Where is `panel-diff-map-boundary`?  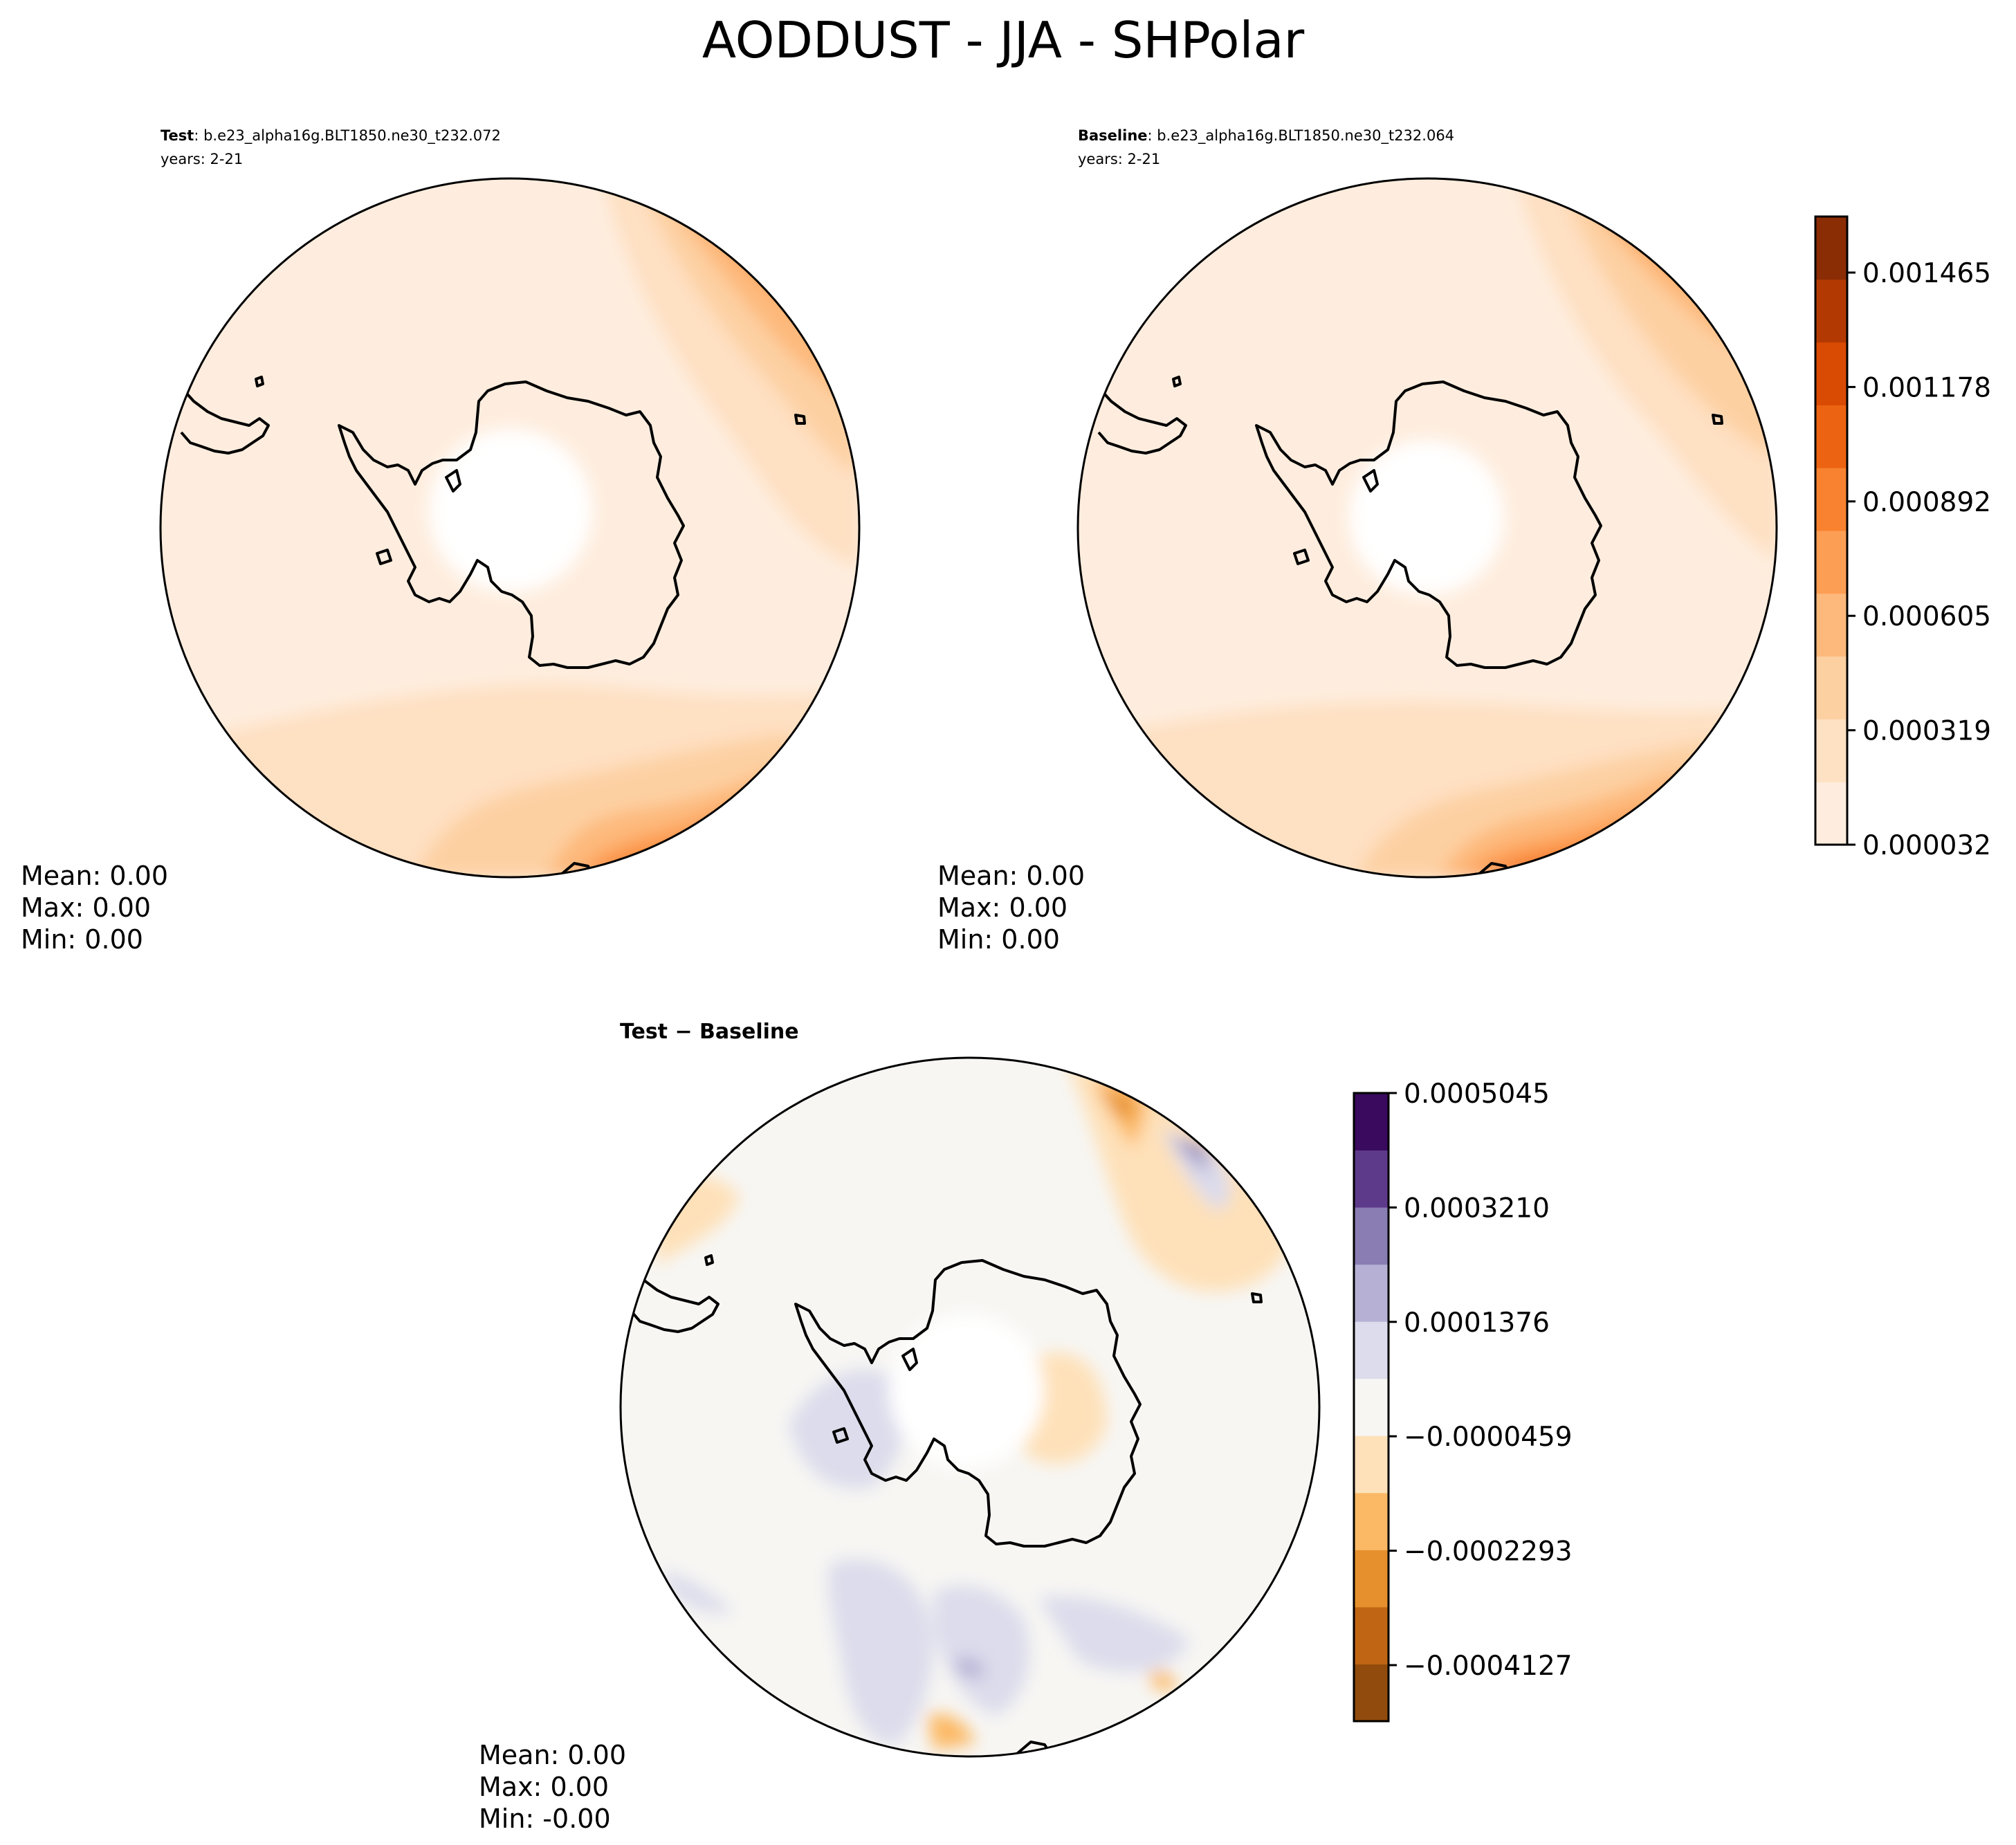 panel-diff-map-boundary is located at coordinates (970, 1407).